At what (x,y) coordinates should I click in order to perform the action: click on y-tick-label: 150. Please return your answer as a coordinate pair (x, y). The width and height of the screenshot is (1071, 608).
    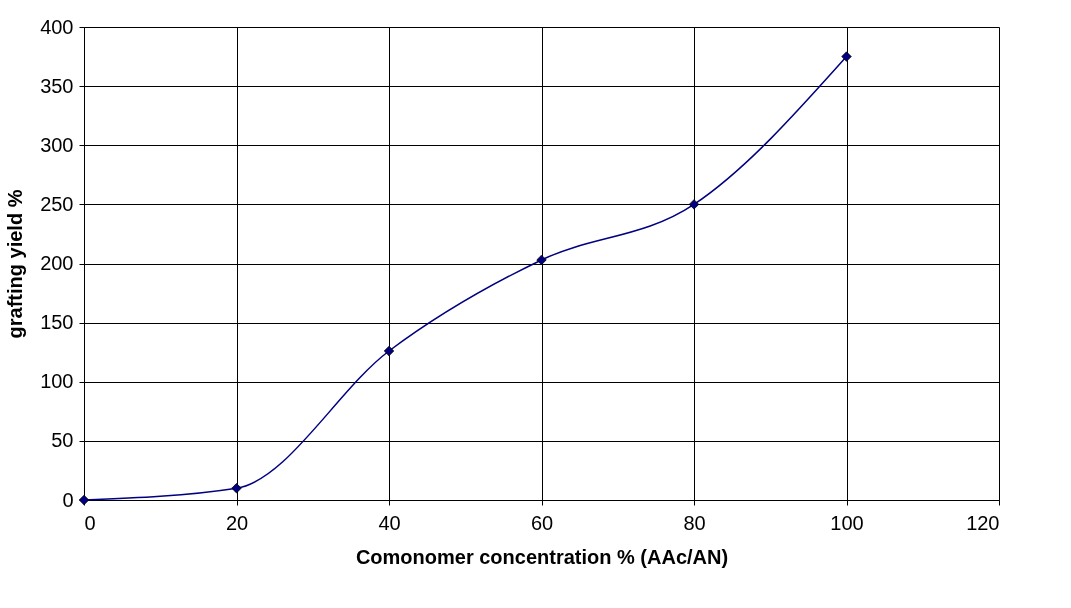
    Looking at the image, I should click on (57, 322).